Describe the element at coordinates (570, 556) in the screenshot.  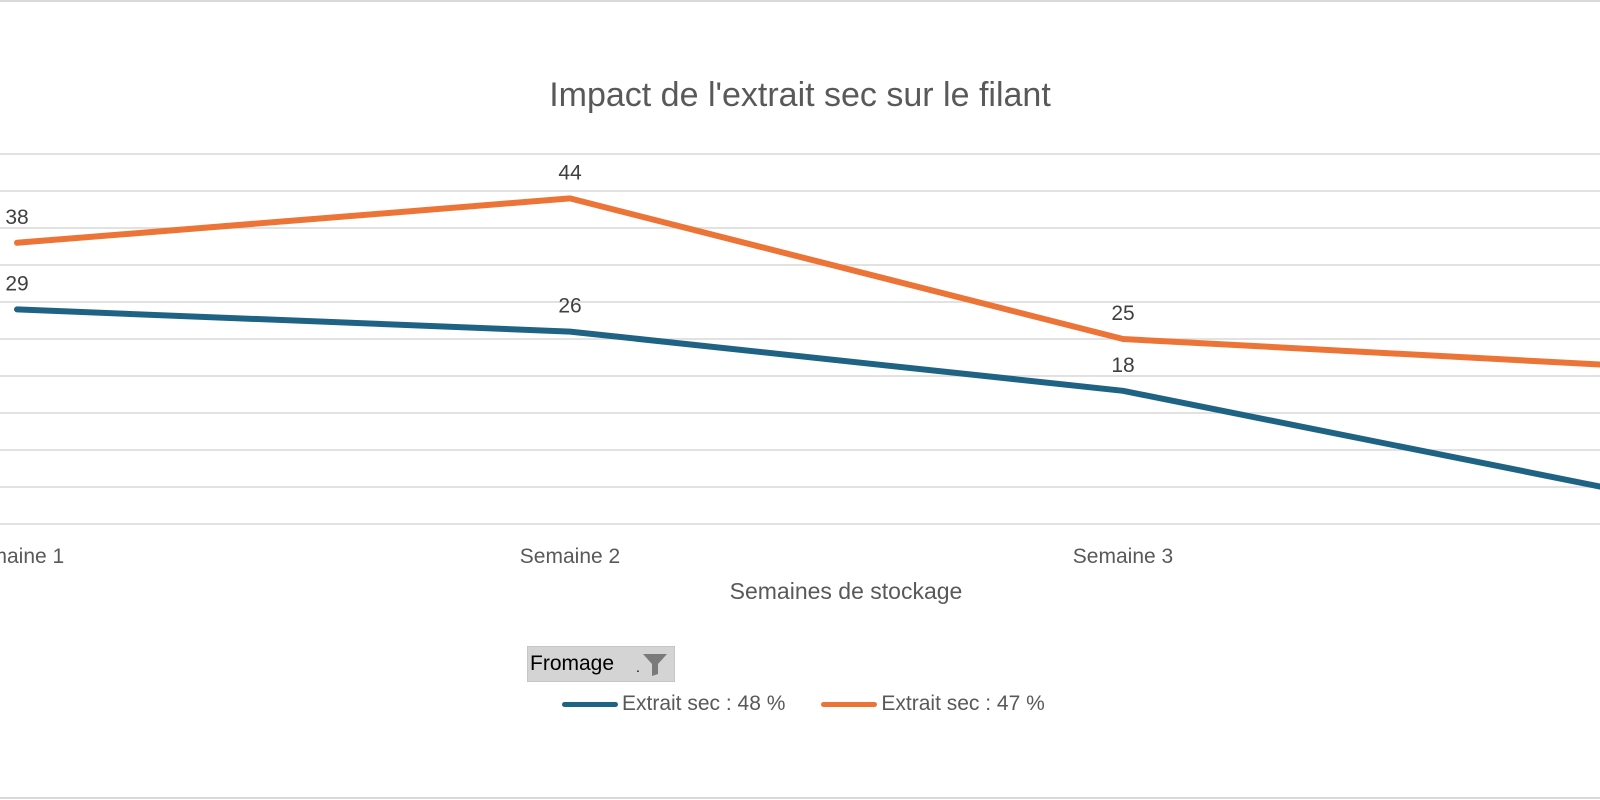
I see `x-tick-label-1: Semaine 2` at that location.